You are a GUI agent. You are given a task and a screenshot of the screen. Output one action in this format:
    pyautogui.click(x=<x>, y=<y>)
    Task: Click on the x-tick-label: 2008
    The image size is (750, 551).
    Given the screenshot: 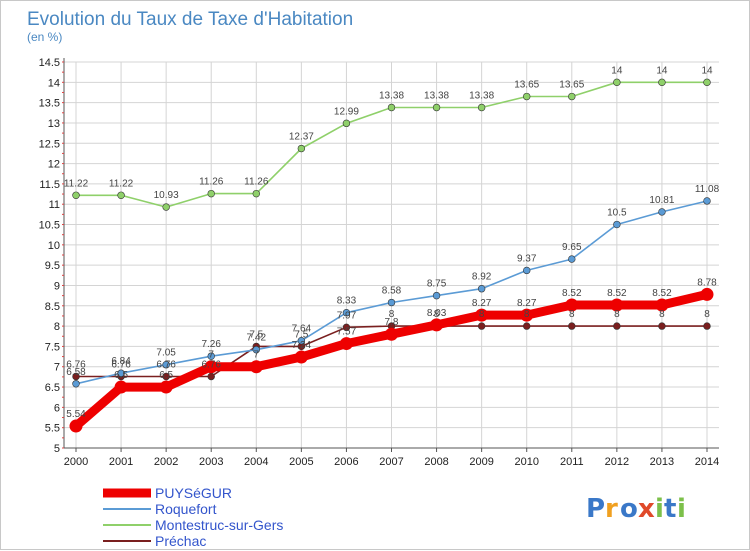 What is the action you would take?
    pyautogui.click(x=436, y=462)
    